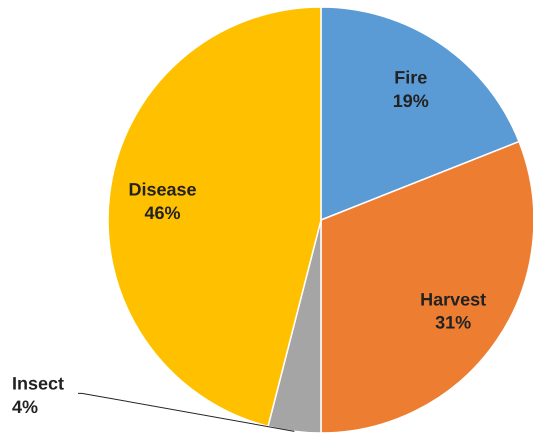 This screenshot has height=437, width=533. What do you see at coordinates (453, 299) in the screenshot?
I see `slice-label: Harvest` at bounding box center [453, 299].